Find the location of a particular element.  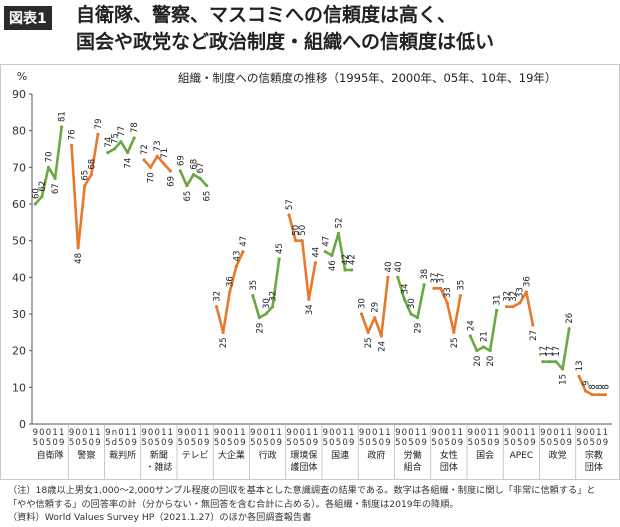

category-label: 団体 is located at coordinates (594, 467).